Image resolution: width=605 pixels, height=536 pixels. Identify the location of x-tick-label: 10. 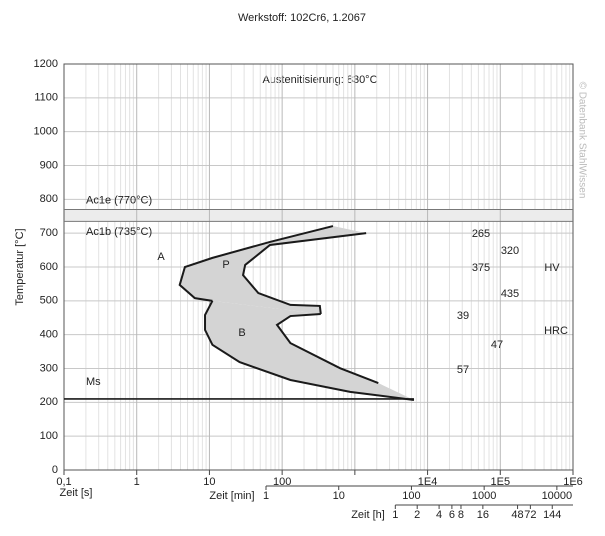
(209, 482).